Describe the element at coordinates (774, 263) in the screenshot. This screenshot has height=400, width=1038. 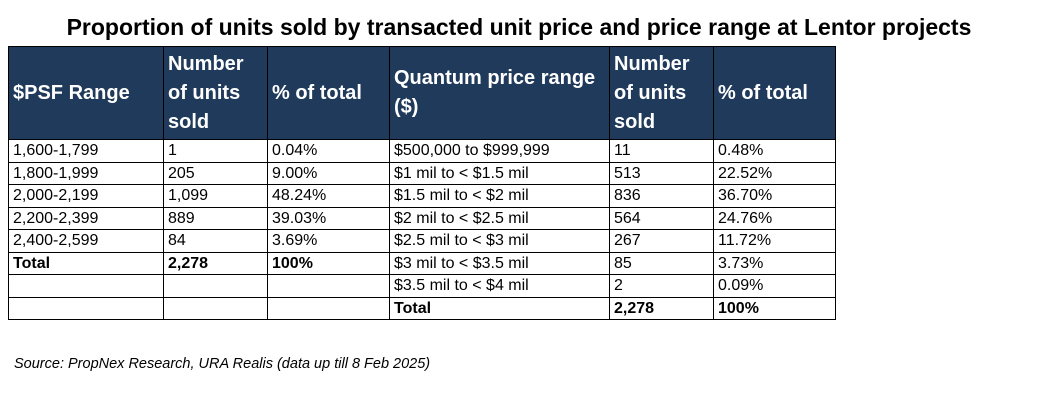
I see `pct-total-right-cell: 3.73%` at that location.